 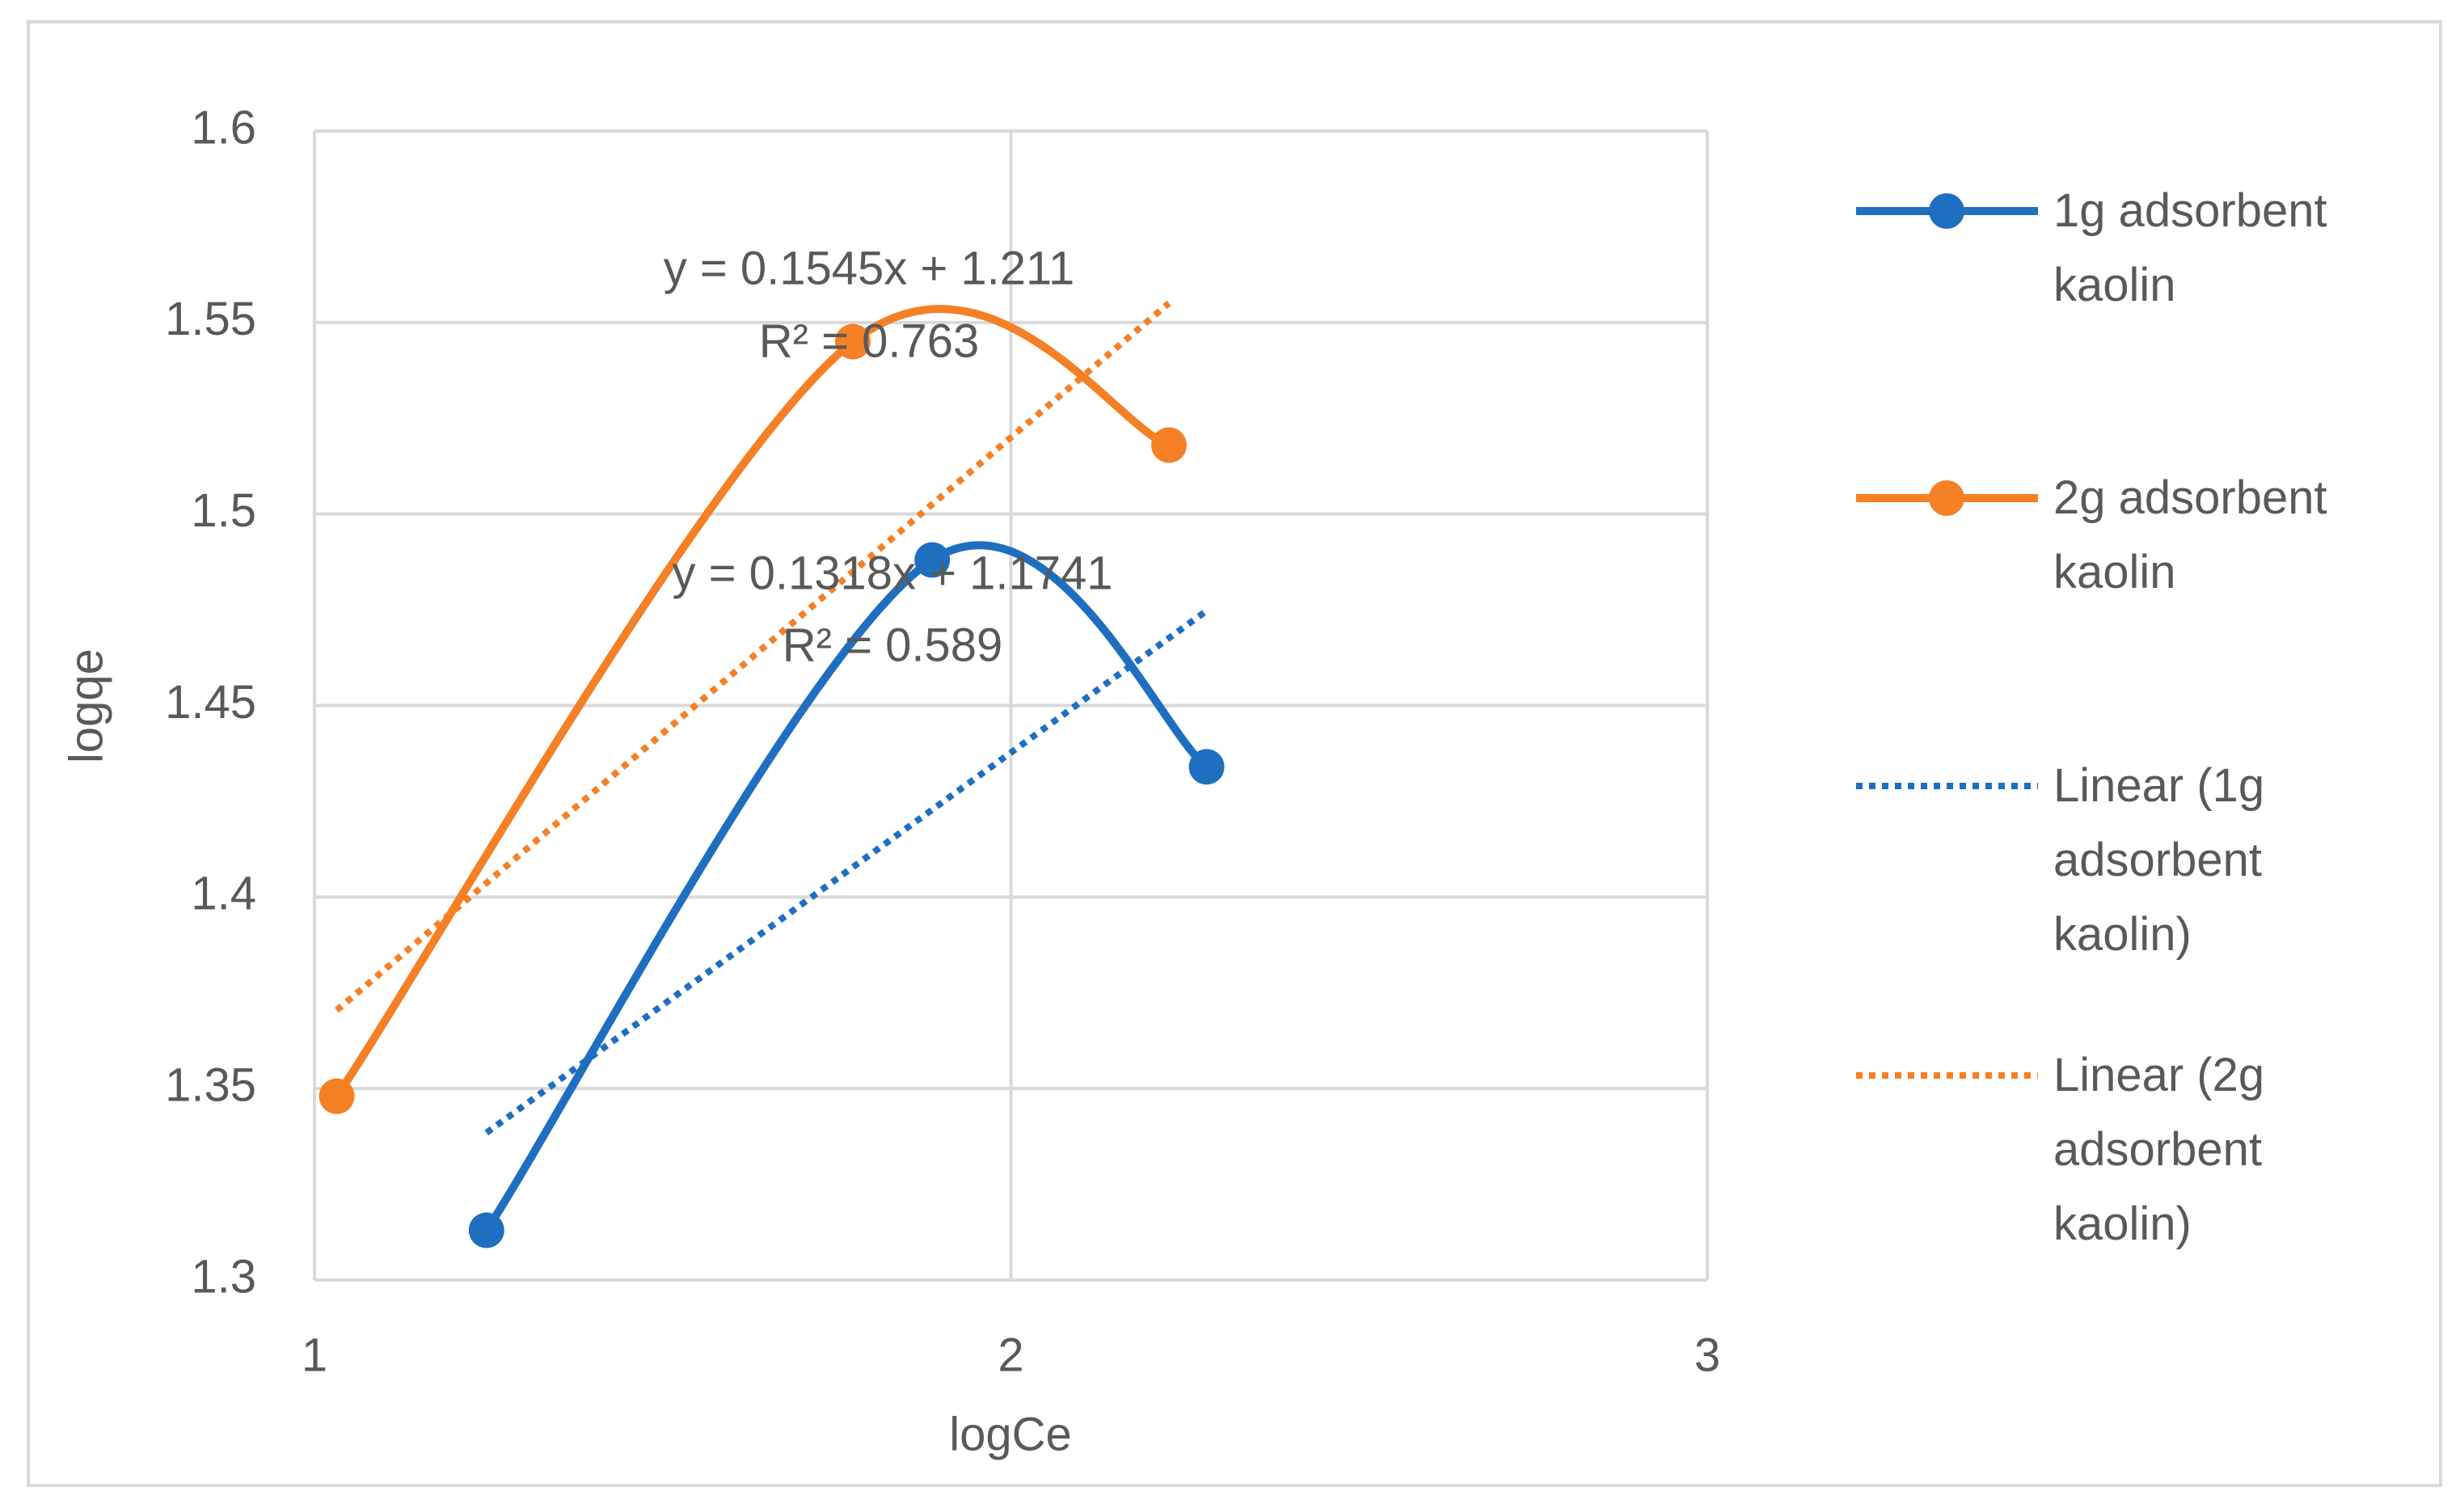 I want to click on y-tick-label: 1.55, so click(x=210, y=319).